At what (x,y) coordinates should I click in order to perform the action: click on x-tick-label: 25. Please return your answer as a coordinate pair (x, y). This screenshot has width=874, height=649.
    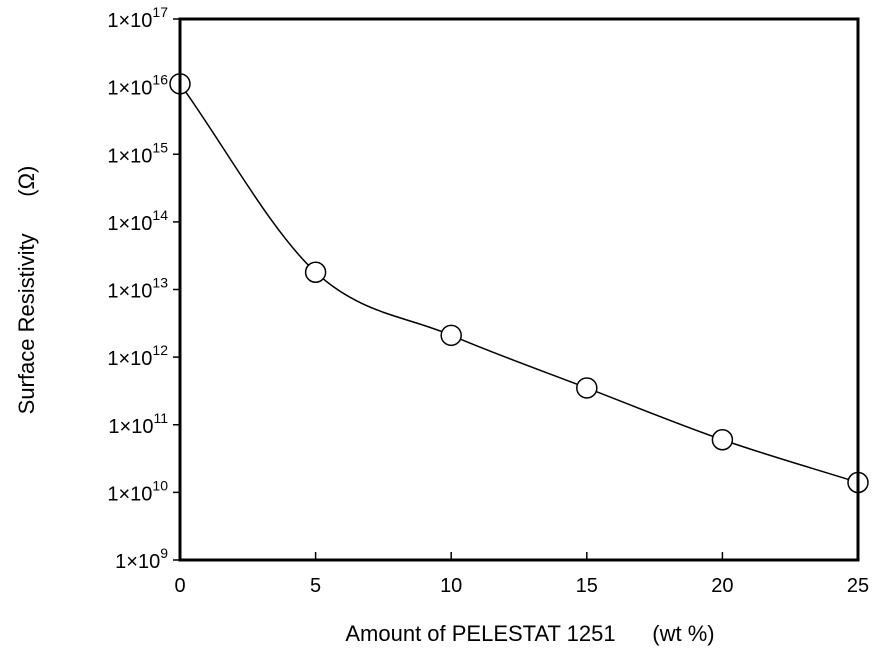
    Looking at the image, I should click on (858, 586).